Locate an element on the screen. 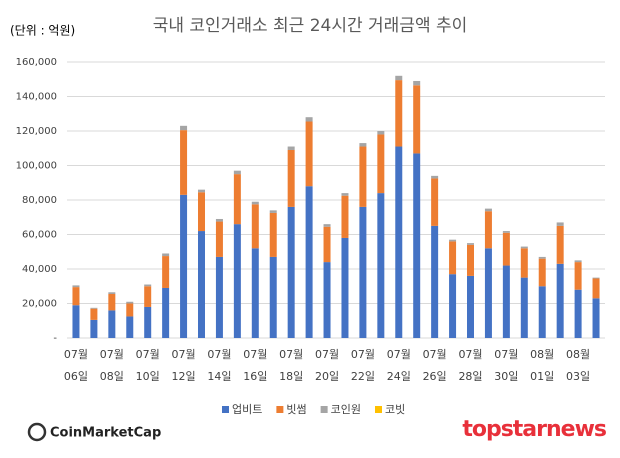 This screenshot has height=458, width=620. x-tick-label: 07월 16일 is located at coordinates (255, 365).